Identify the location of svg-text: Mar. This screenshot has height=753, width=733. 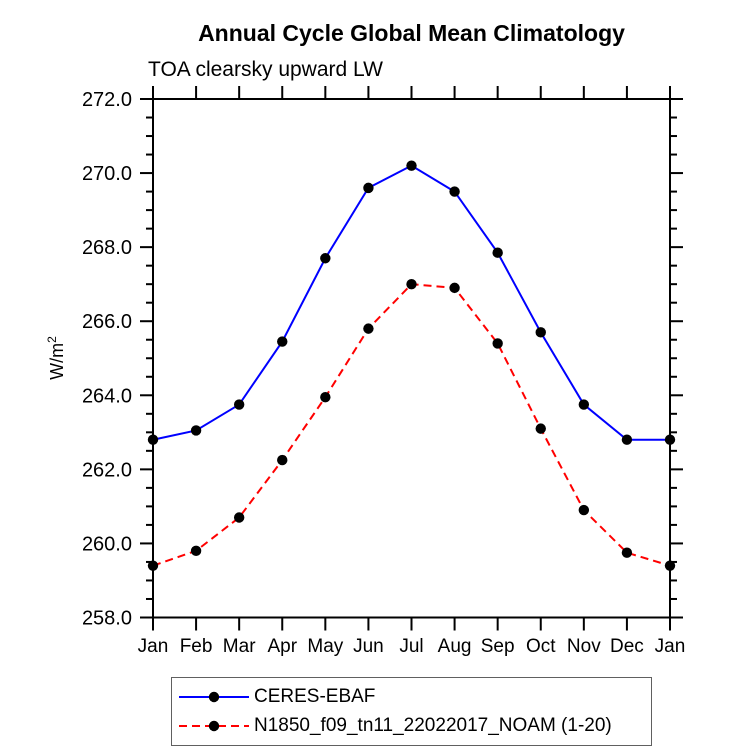
(239, 646).